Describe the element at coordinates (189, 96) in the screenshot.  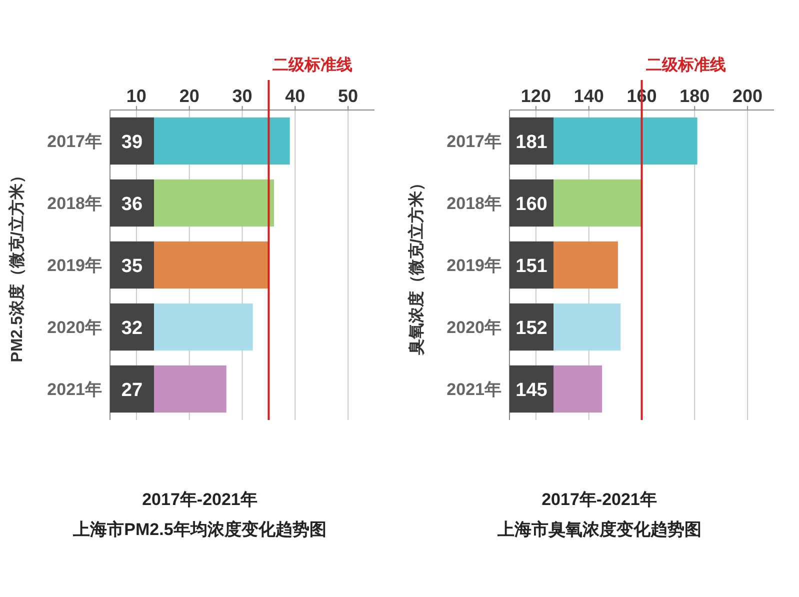
I see `x-tick-label: 20` at that location.